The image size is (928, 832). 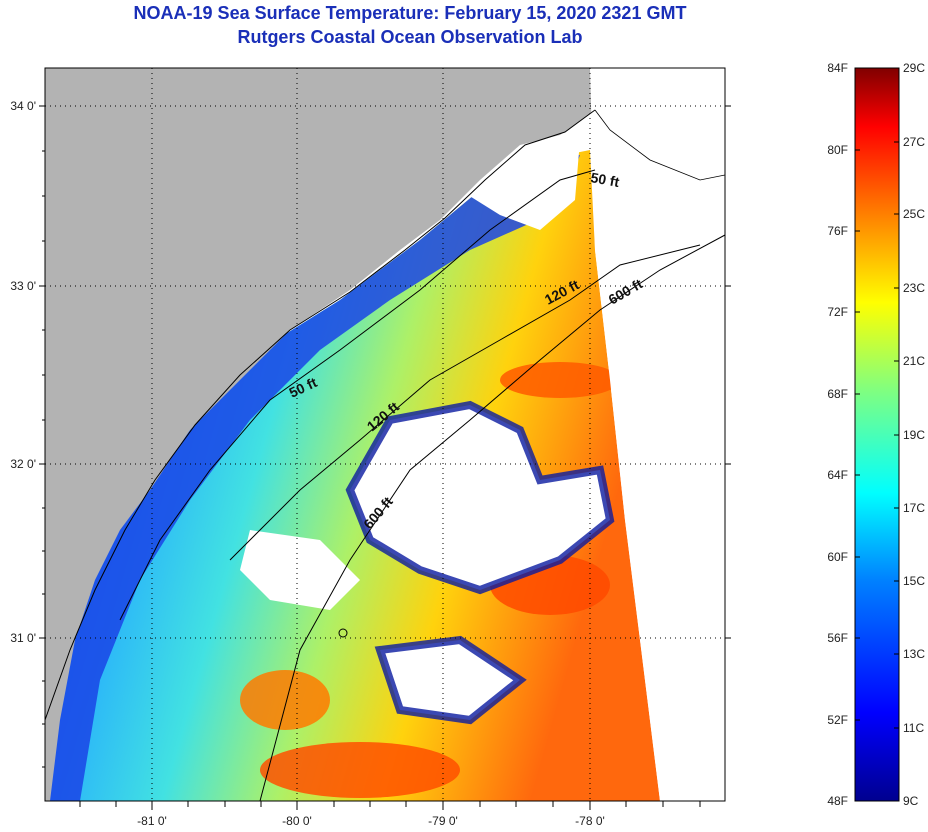 I want to click on colorbar-c-label: 25C, so click(x=914, y=214).